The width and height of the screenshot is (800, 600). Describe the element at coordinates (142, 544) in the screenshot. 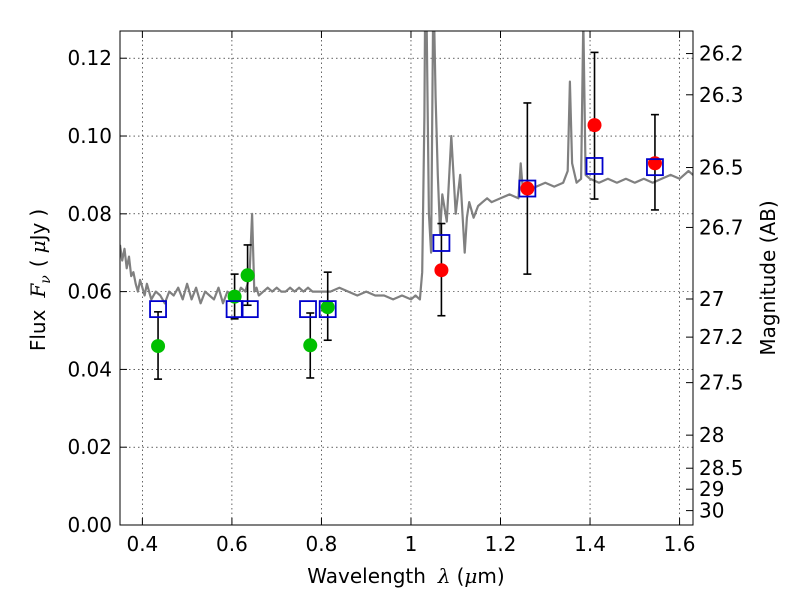

I see `x-tick-label: 0.4` at that location.